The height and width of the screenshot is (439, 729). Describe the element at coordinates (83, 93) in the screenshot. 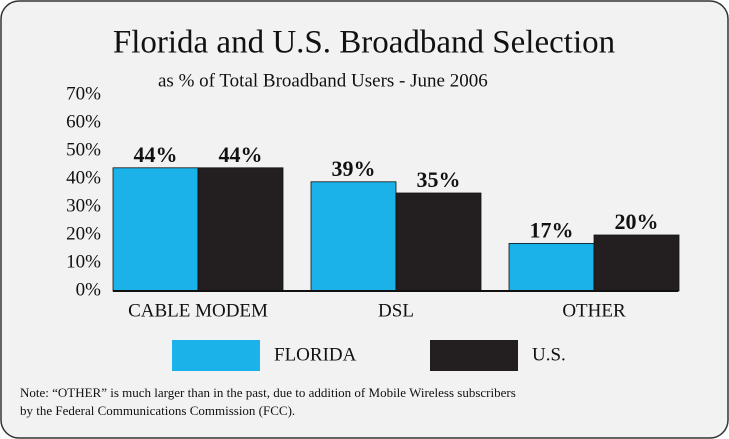

I see `y-tick-label: 70%` at that location.